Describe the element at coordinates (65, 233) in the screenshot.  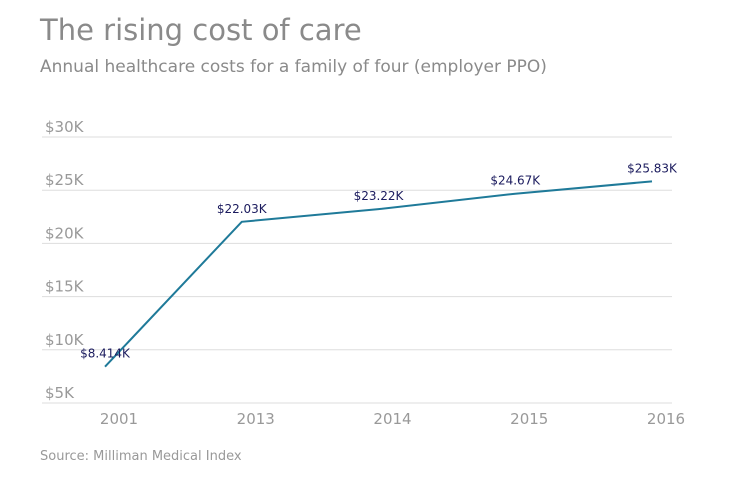
I see `y-tick-label: $20K` at that location.